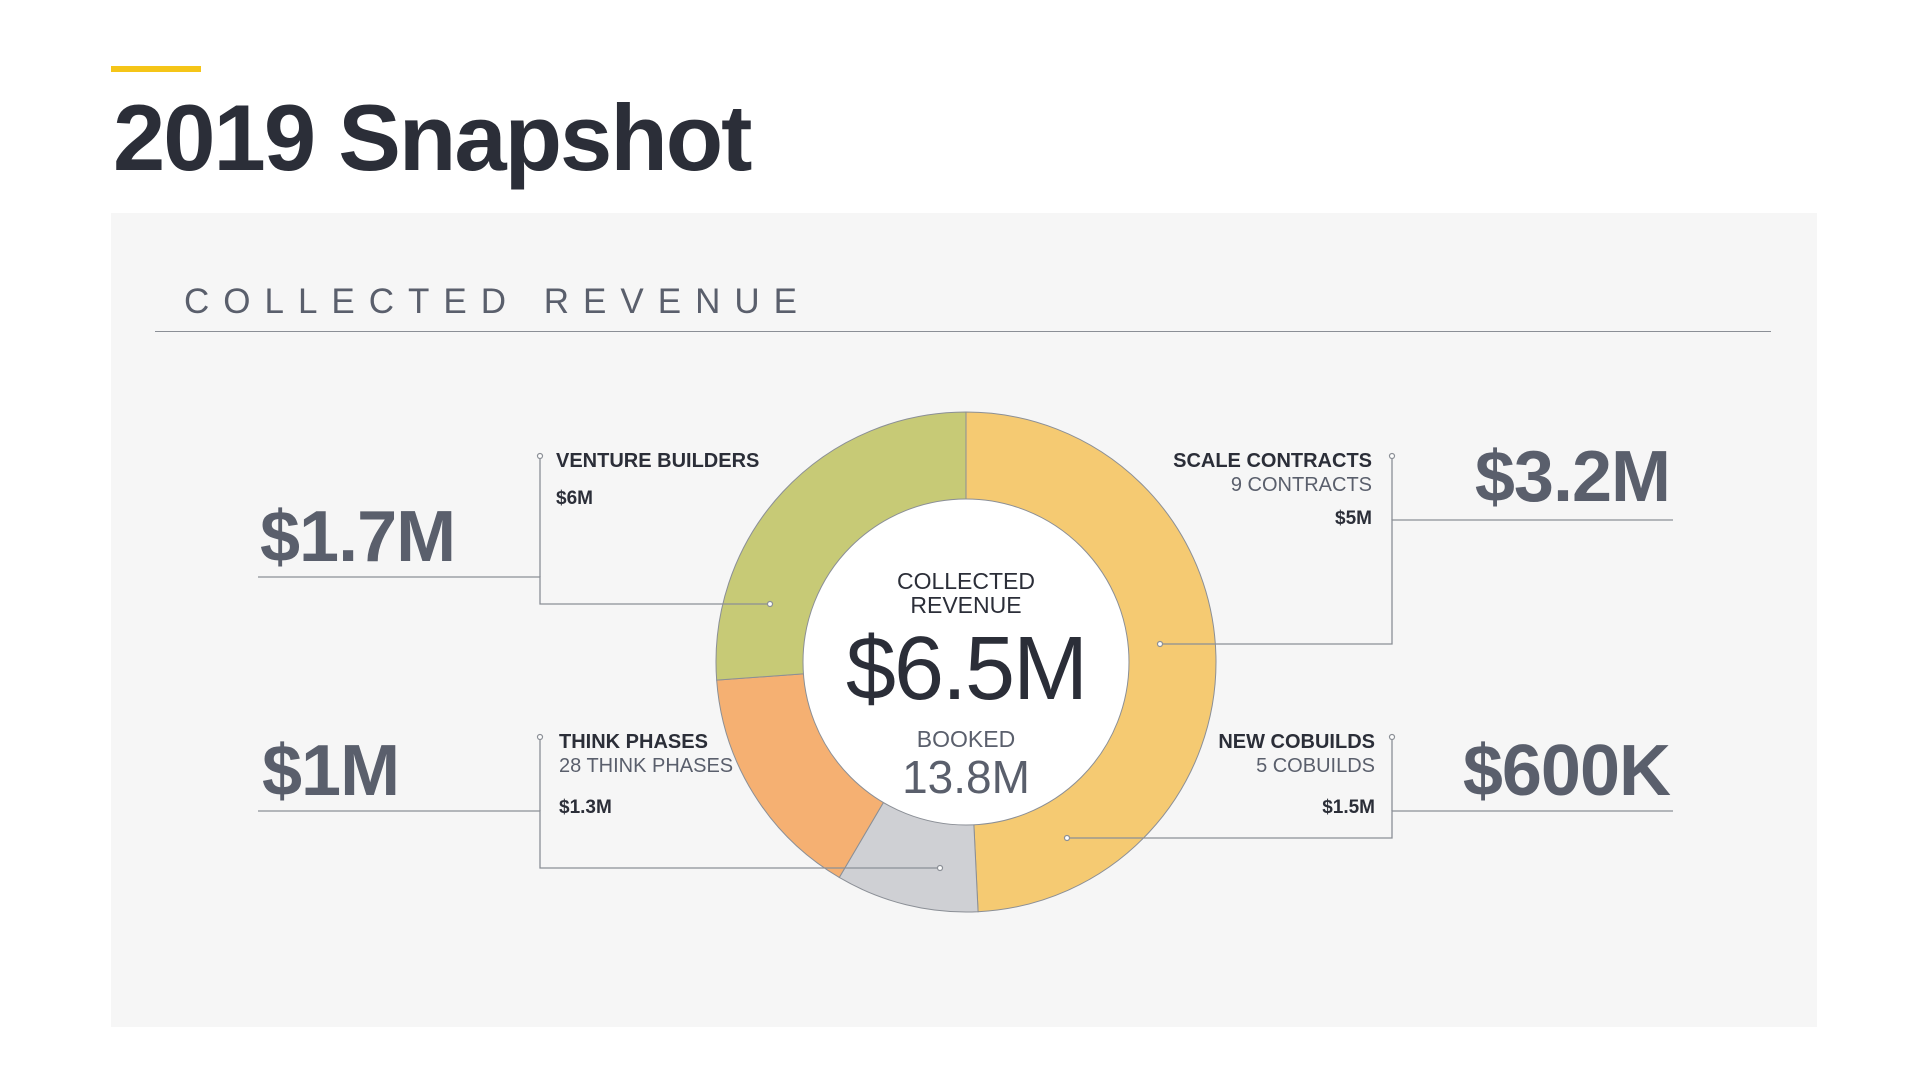 Image resolution: width=1920 pixels, height=1080 pixels. Describe the element at coordinates (497, 301) in the screenshot. I see `section-heading: COLLECTED REVENUE` at that location.